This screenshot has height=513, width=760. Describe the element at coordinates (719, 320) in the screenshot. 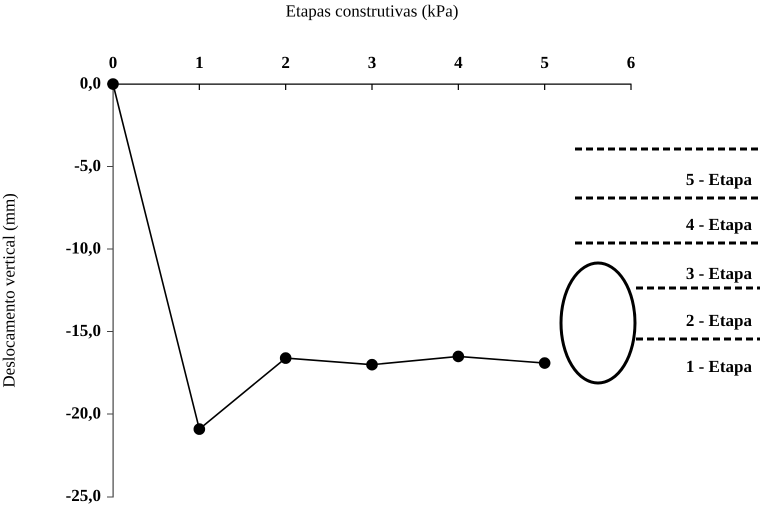

I see `text: 2 - Etapa` at that location.